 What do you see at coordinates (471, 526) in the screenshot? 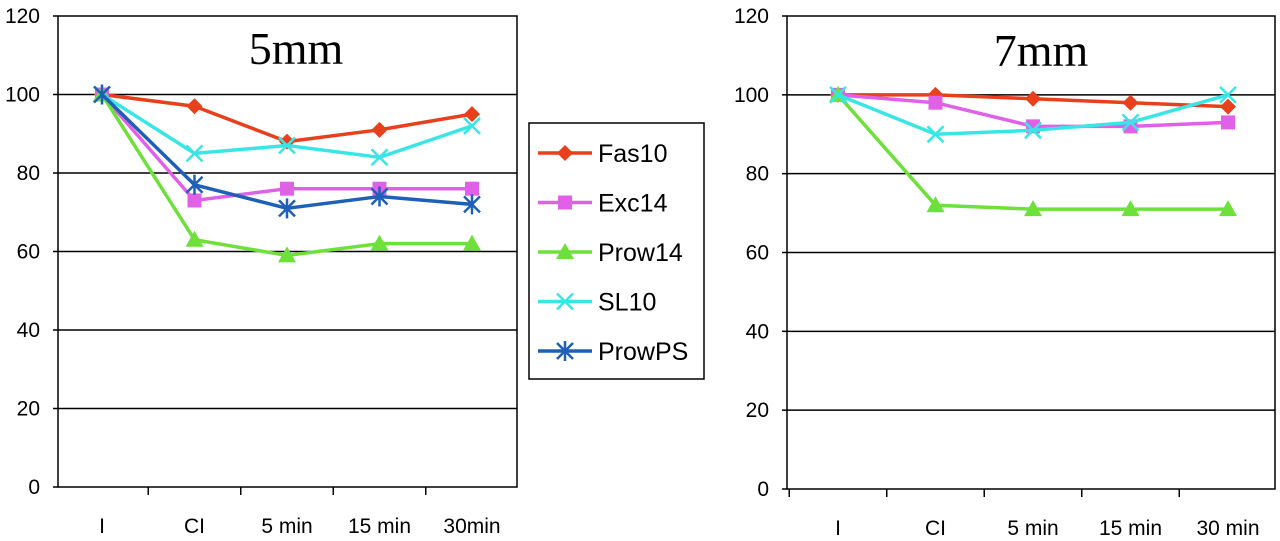
I see `x-tick-label: 30min` at bounding box center [471, 526].